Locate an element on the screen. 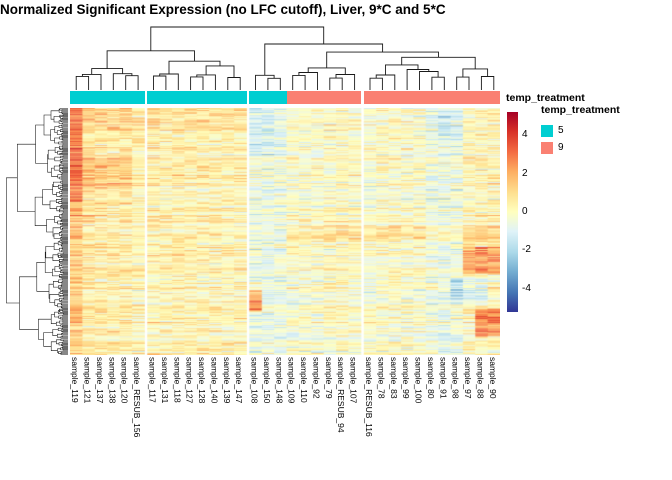  column-label: sample_131 is located at coordinates (164, 380).